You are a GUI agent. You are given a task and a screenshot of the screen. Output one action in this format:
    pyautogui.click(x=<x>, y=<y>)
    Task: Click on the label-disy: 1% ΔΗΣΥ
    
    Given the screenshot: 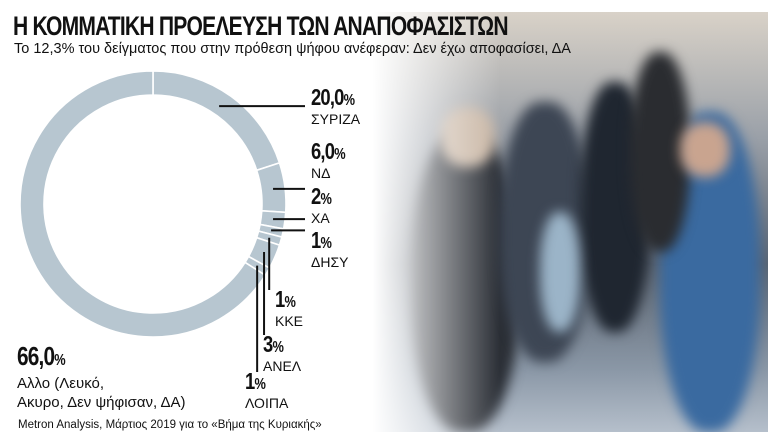 What is the action you would take?
    pyautogui.click(x=330, y=248)
    